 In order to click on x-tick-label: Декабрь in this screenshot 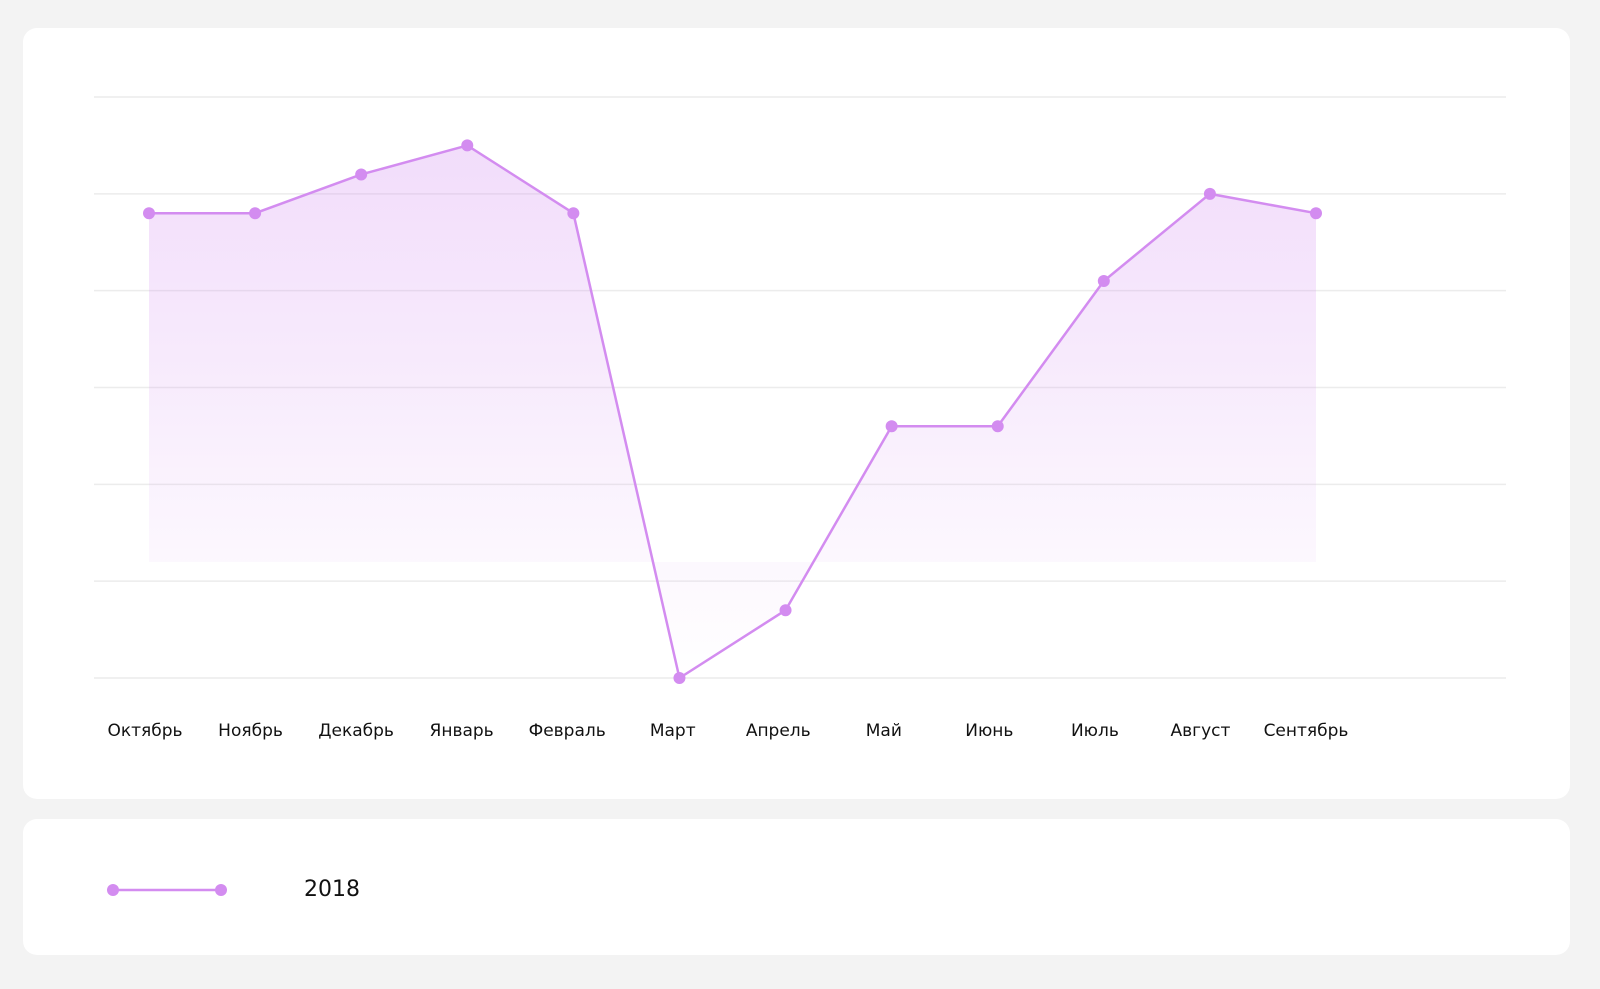, I will do `click(356, 731)`.